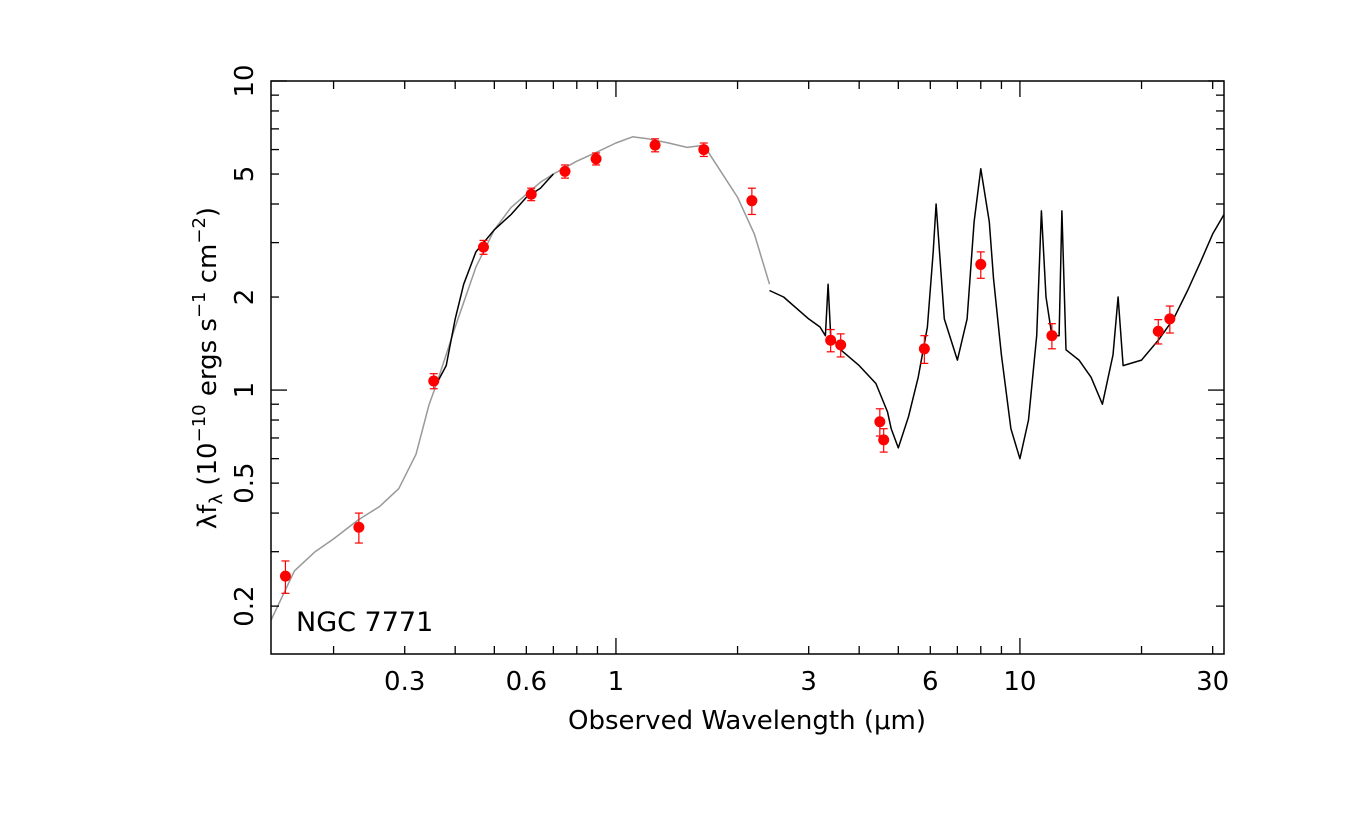  I want to click on y-title-suffix: ), so click(208, 212).